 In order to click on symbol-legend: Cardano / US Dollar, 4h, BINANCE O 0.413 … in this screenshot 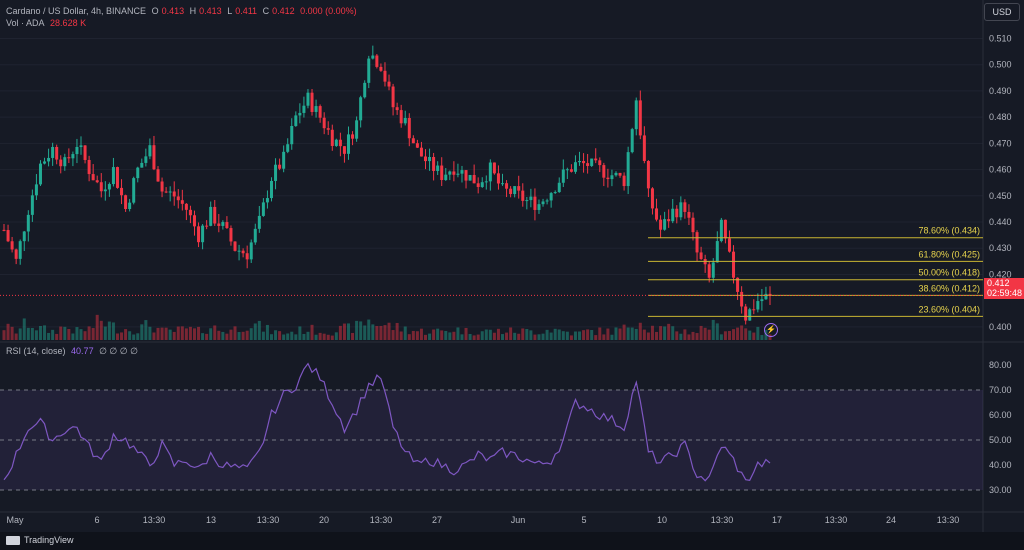, I will do `click(183, 11)`.